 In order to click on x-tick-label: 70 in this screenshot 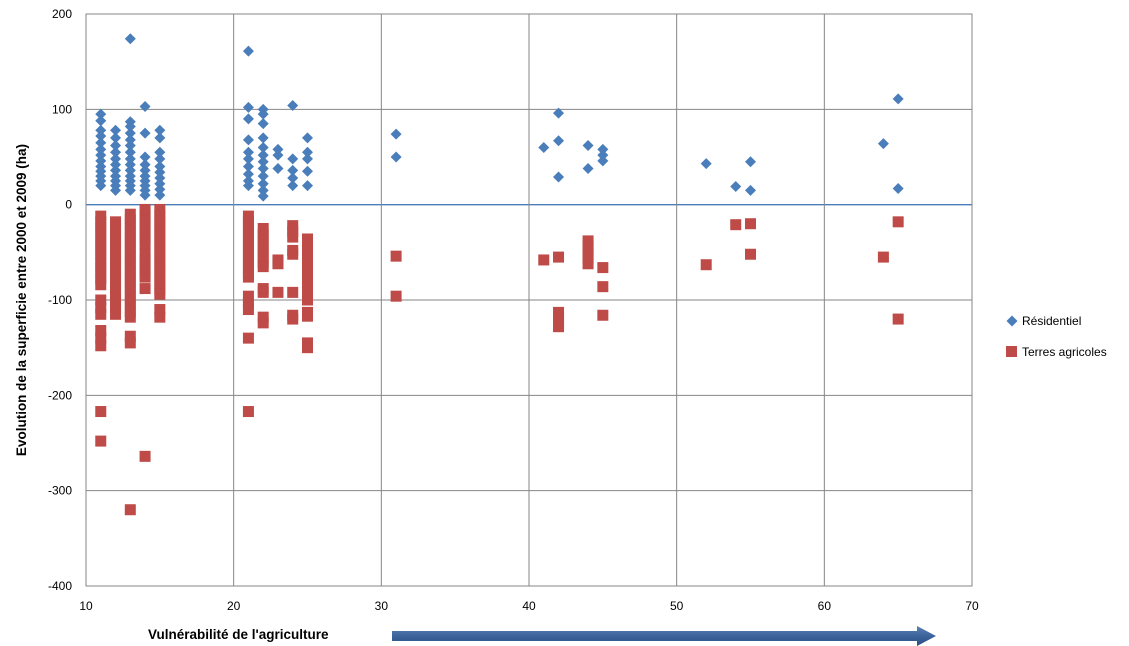, I will do `click(972, 606)`.